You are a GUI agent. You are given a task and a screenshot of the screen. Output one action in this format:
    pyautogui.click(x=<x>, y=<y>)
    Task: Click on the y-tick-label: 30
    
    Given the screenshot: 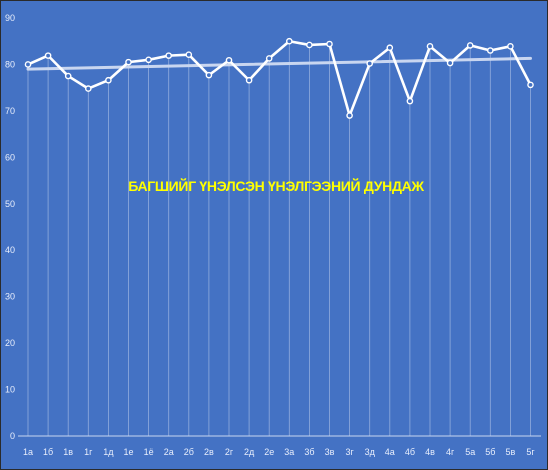 What is the action you would take?
    pyautogui.click(x=10, y=297)
    